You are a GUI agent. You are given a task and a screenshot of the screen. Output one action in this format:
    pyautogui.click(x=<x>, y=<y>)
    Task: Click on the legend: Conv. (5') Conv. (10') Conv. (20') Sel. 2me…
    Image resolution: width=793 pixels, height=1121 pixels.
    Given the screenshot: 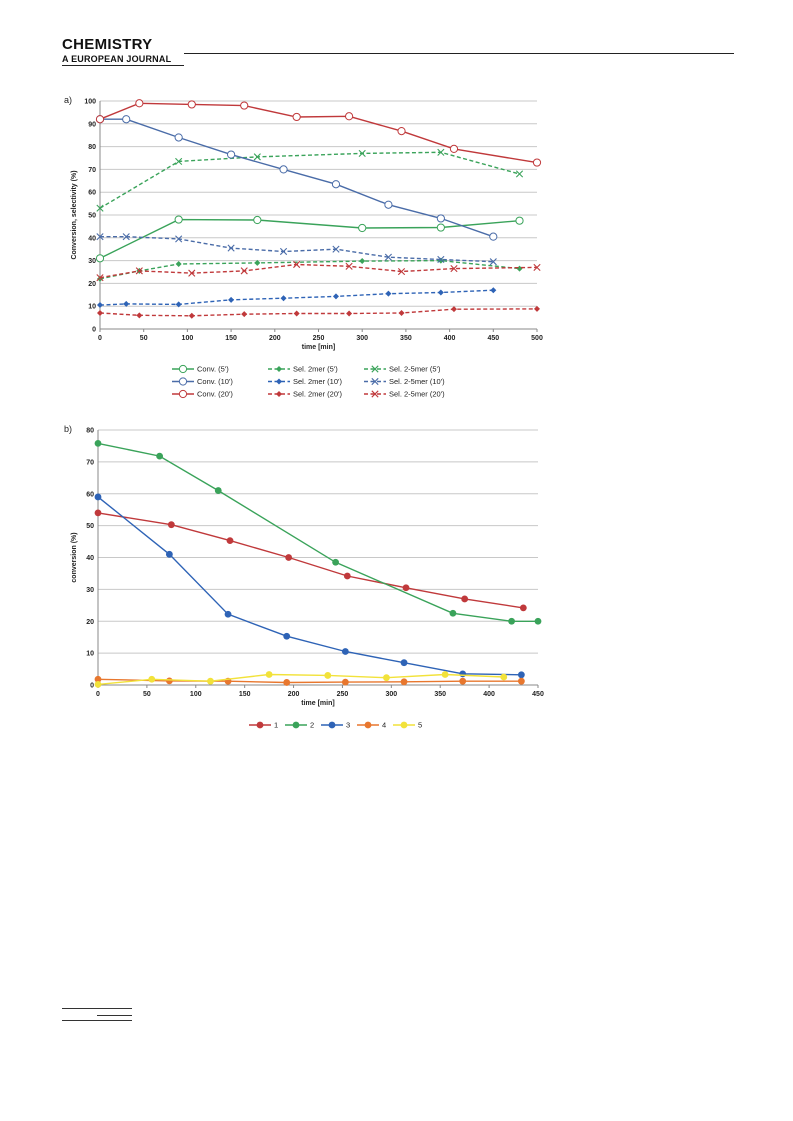 What is the action you would take?
    pyautogui.click(x=308, y=382)
    